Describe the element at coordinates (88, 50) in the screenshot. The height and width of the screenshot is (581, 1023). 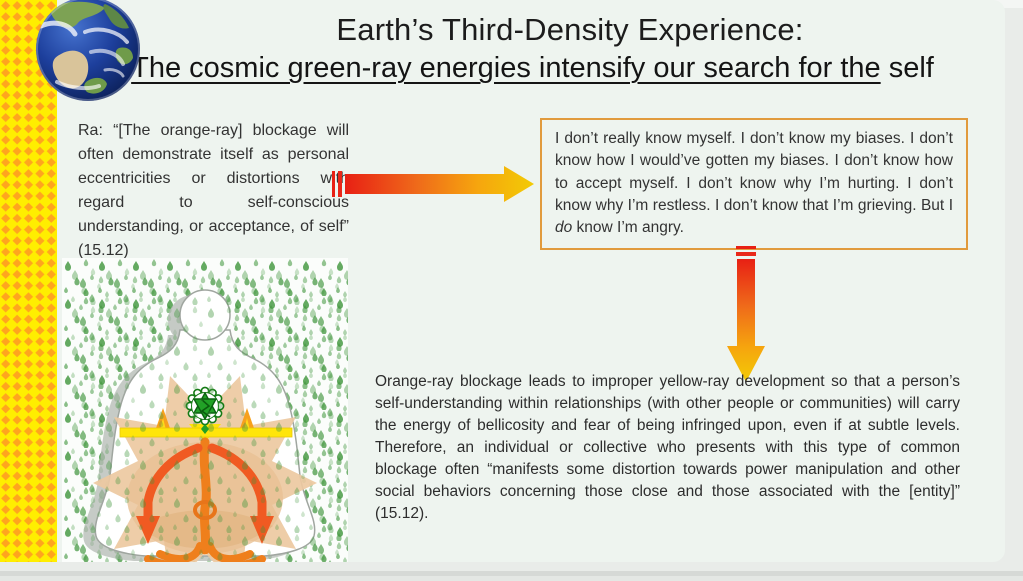
I see `earth-globe-icon` at that location.